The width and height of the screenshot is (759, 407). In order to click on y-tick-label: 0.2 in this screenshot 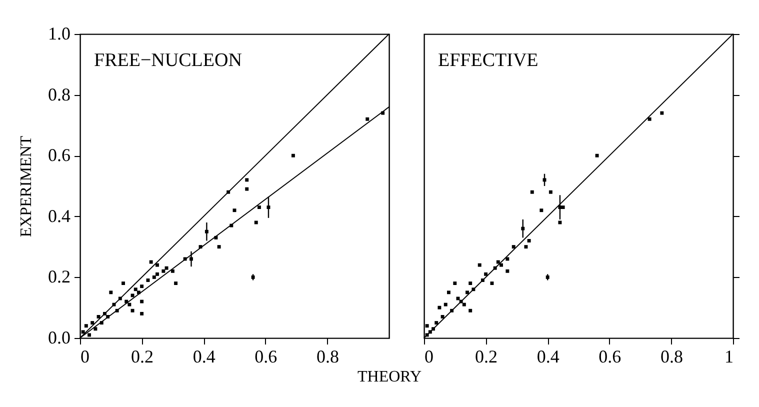, I will do `click(59, 276)`.